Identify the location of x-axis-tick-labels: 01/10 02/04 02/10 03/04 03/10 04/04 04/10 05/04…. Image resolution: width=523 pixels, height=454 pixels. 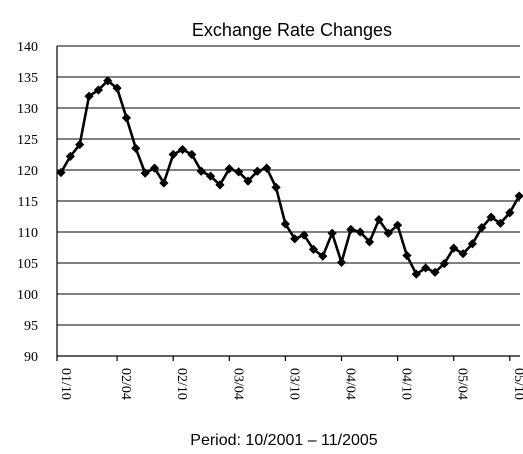
(289, 378).